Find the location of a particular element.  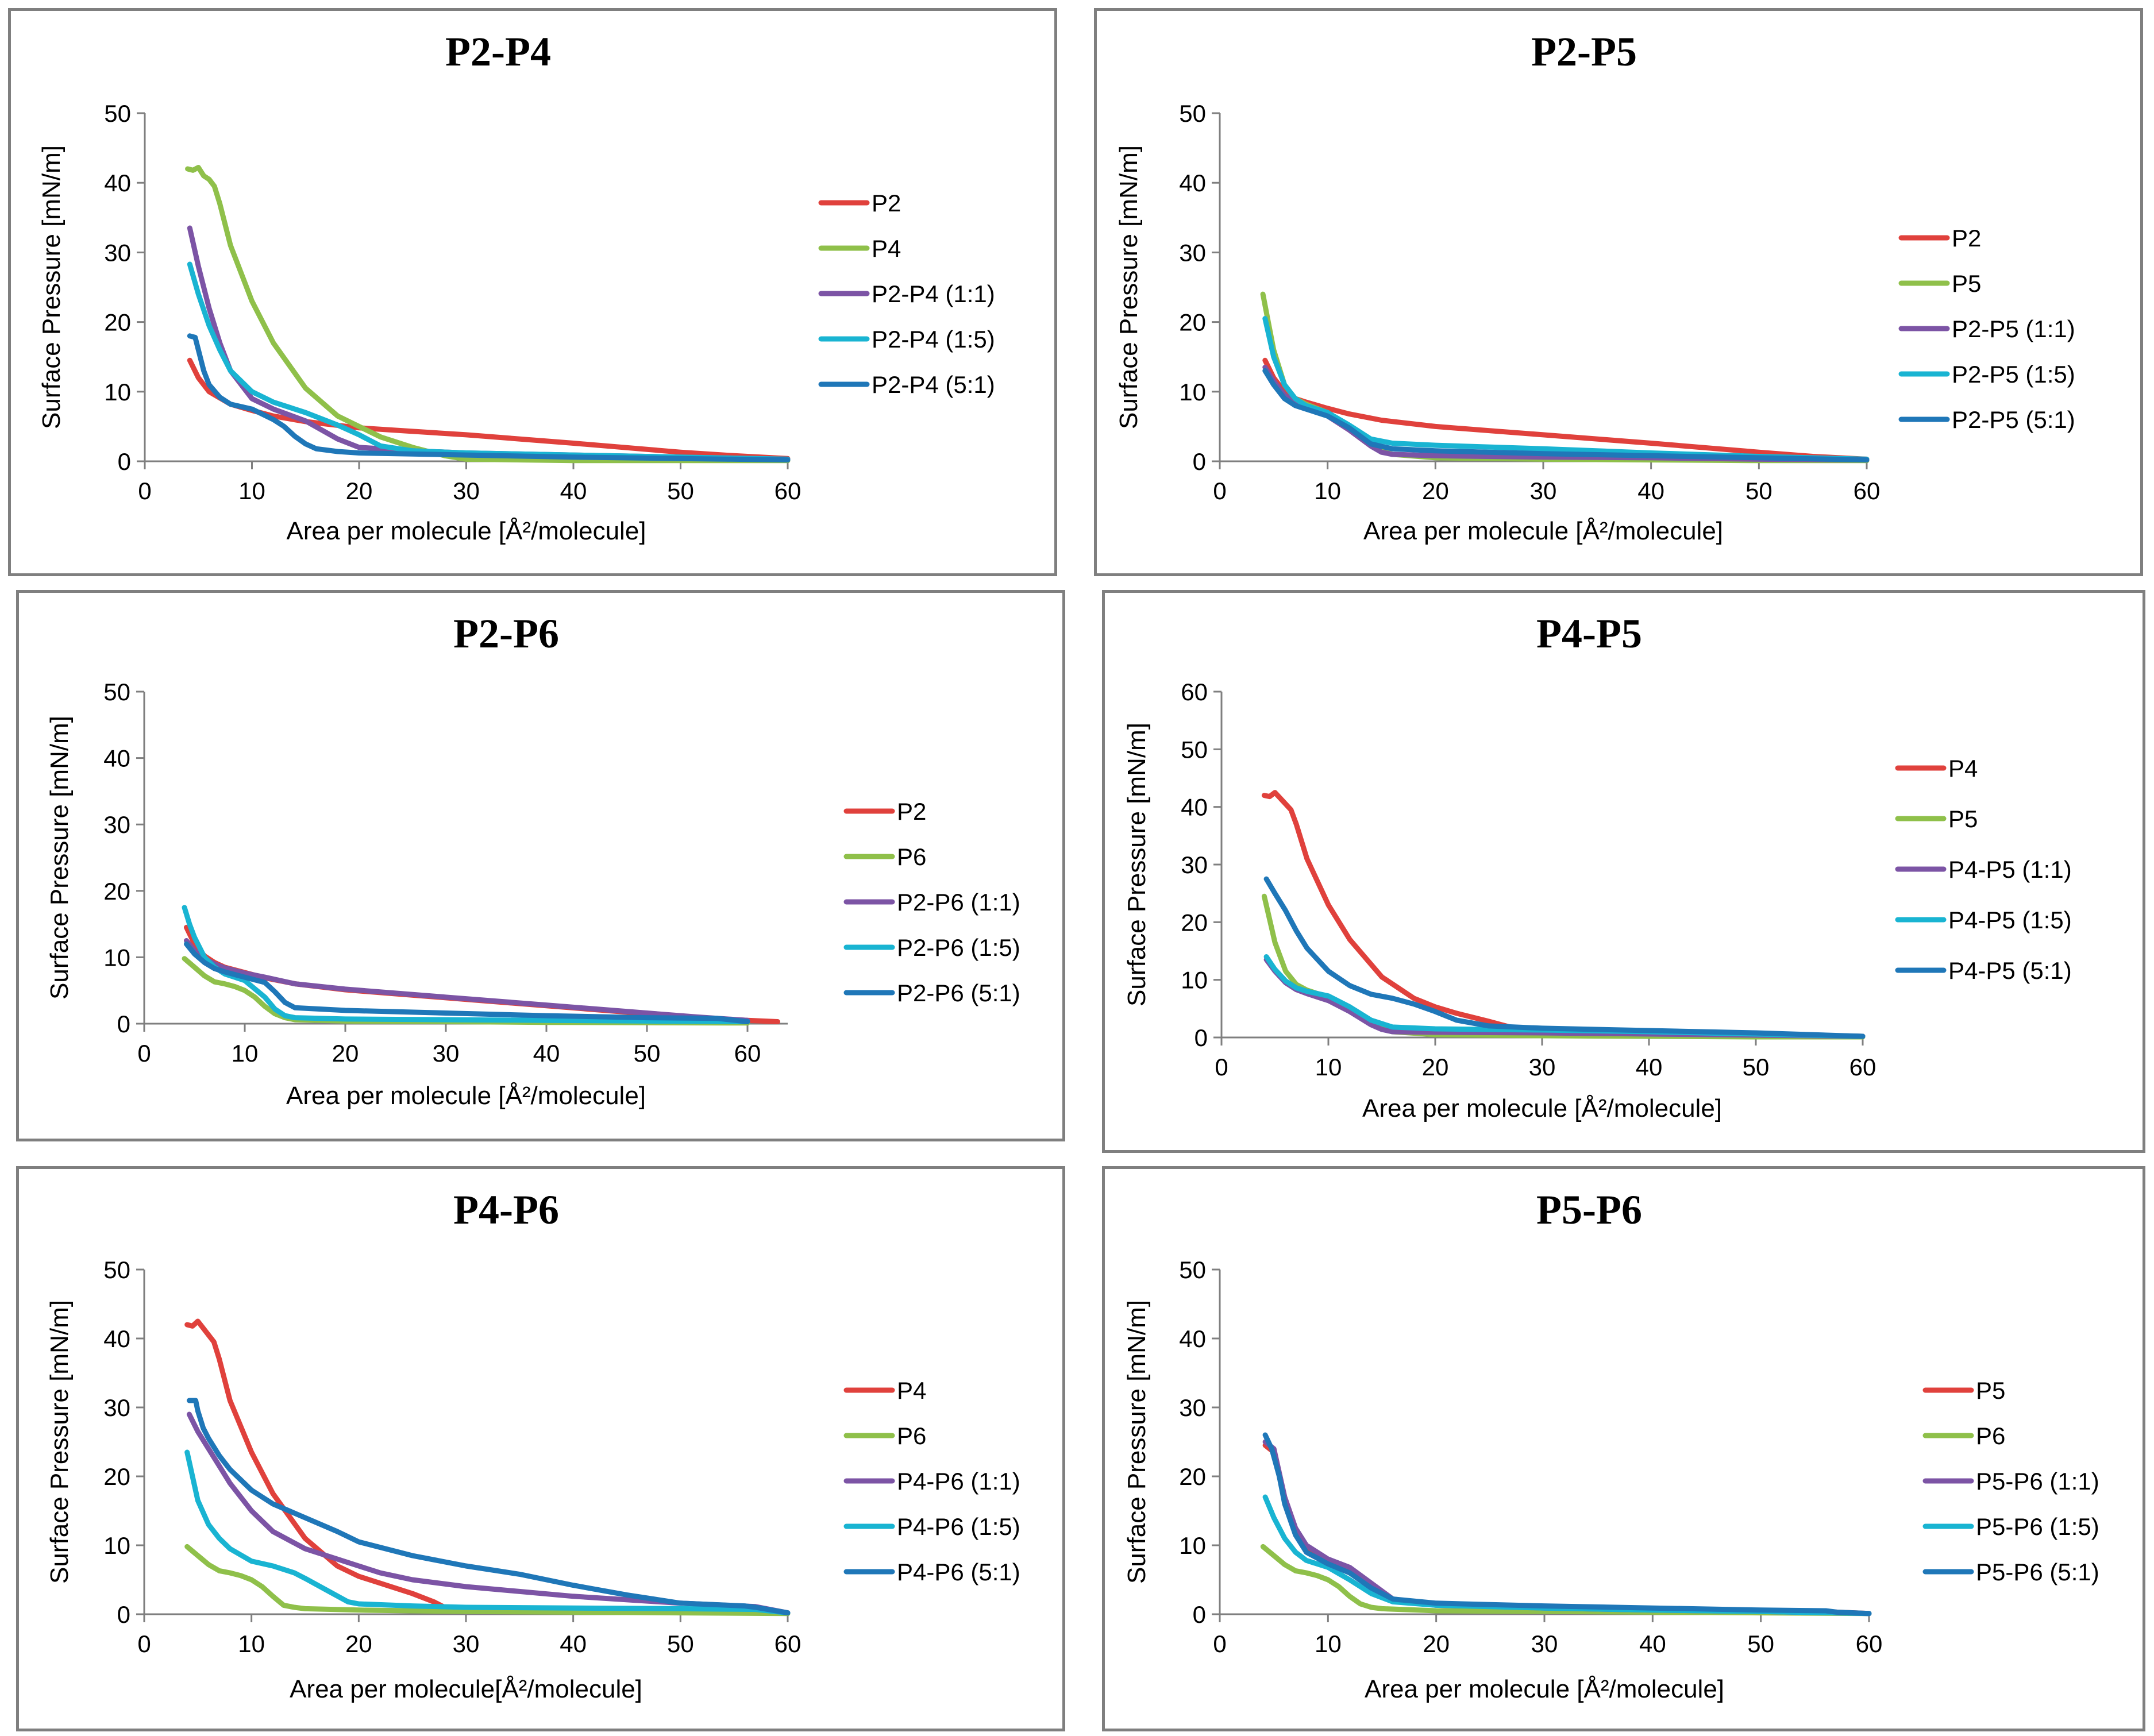

legend-label: P4-P6 (1:1) is located at coordinates (959, 1481).